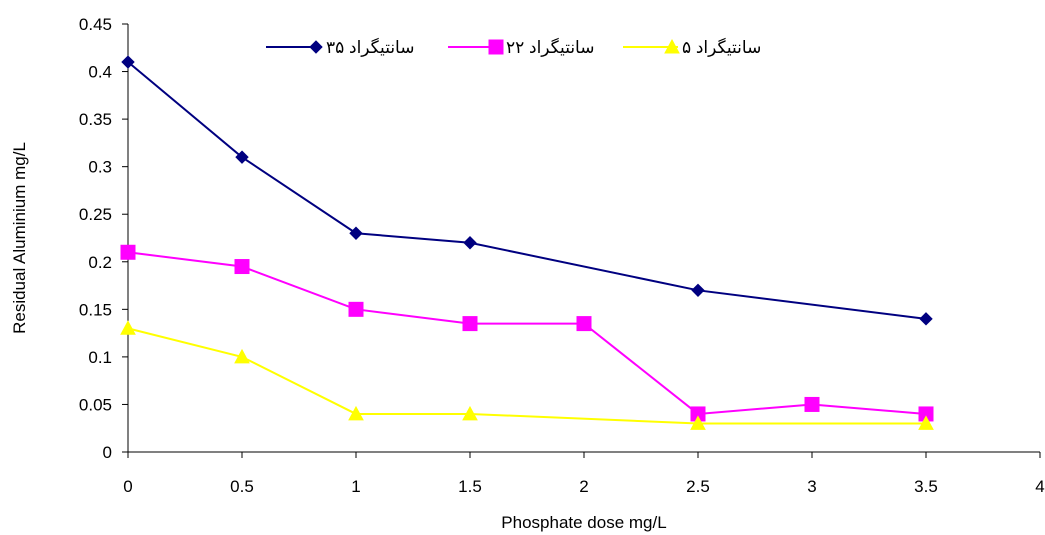 Image resolution: width=1045 pixels, height=535 pixels. Describe the element at coordinates (127, 486) in the screenshot. I see `x-tick-label: 0` at that location.